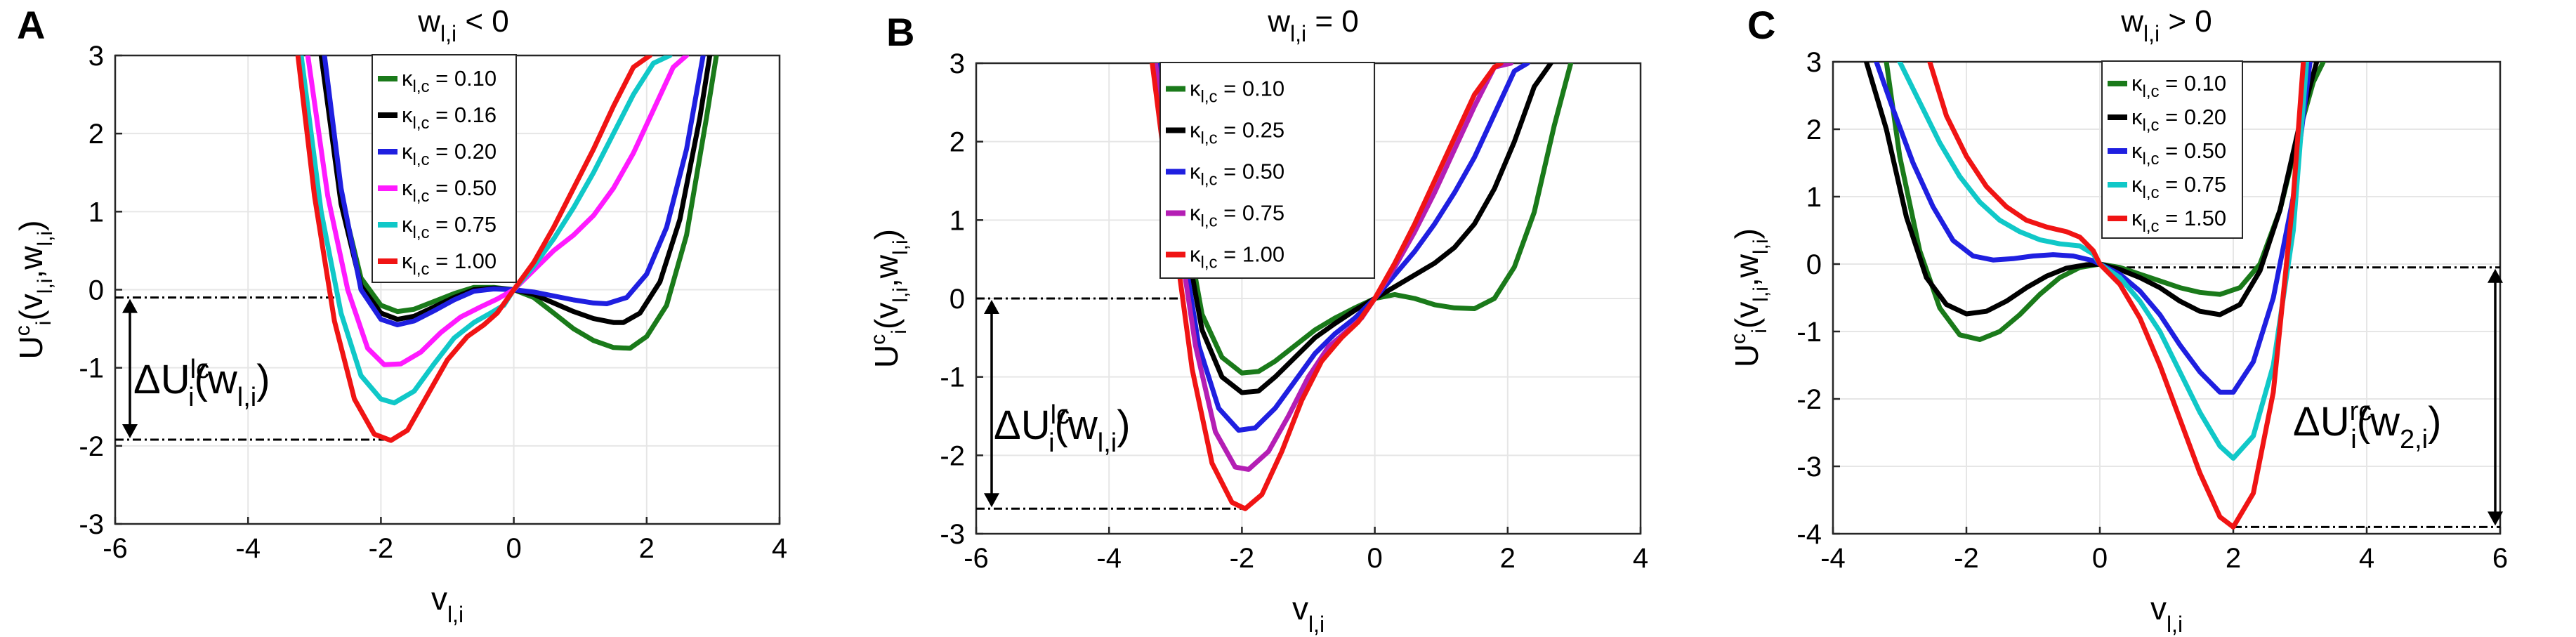  Describe the element at coordinates (952, 534) in the screenshot. I see `y-tick-label: -3` at that location.